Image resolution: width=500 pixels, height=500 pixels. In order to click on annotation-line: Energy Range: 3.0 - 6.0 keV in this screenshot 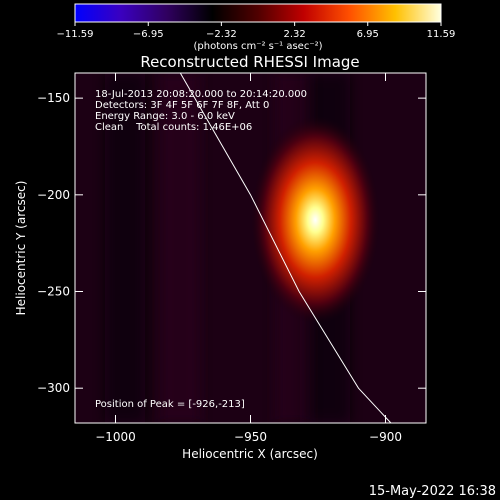, I will do `click(165, 116)`.